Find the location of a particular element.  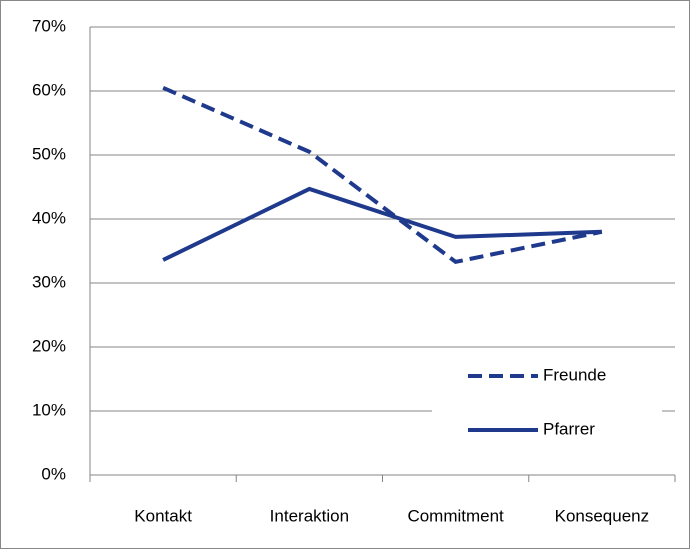

y-tick-label: 20% is located at coordinates (49, 345).